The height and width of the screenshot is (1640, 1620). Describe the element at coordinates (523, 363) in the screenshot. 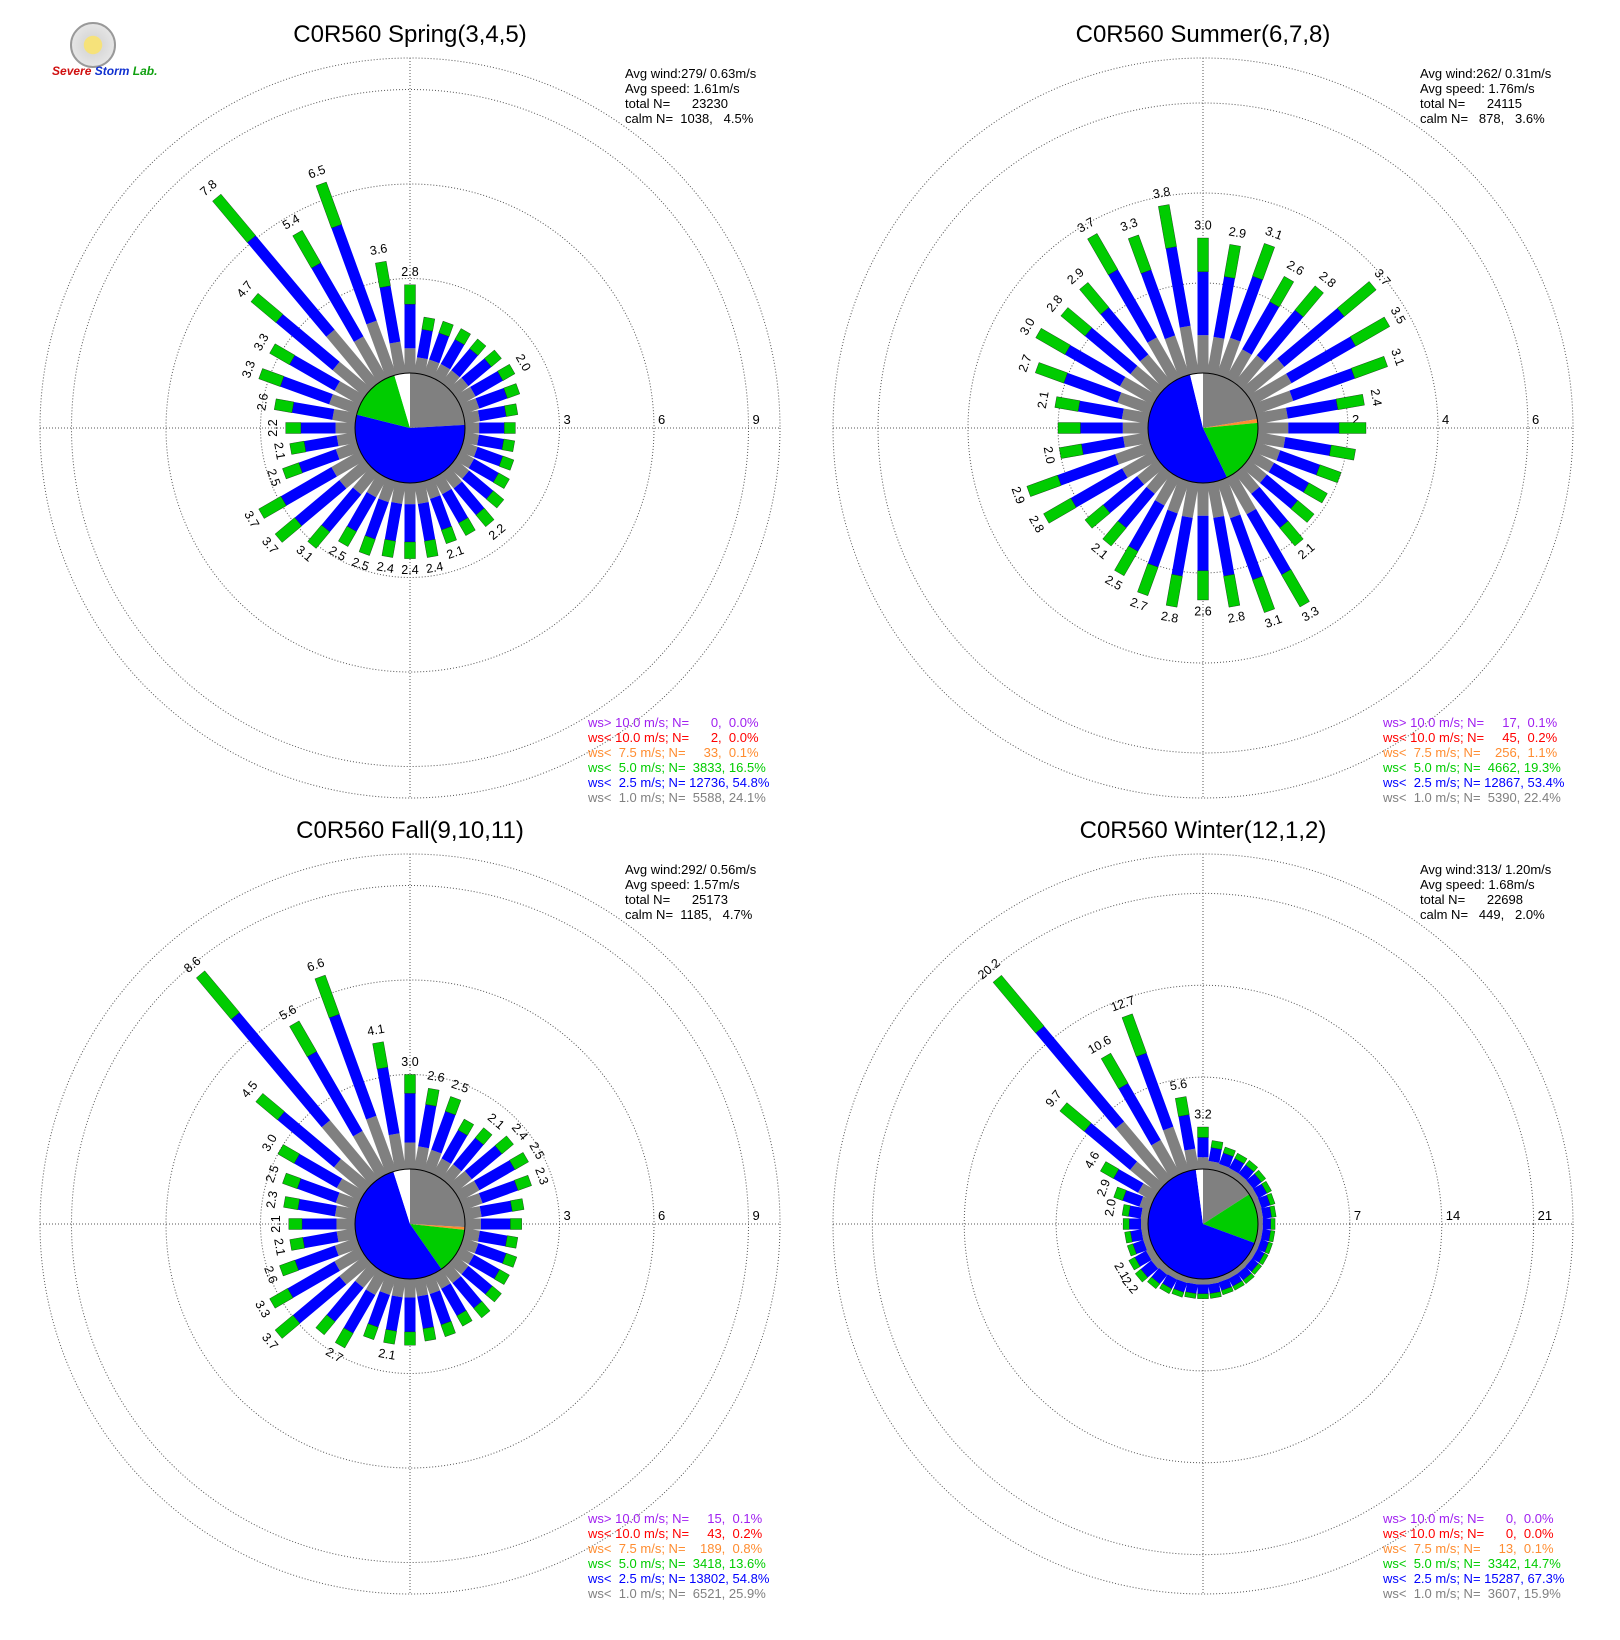

I see `bar-value-label: 2.0` at that location.